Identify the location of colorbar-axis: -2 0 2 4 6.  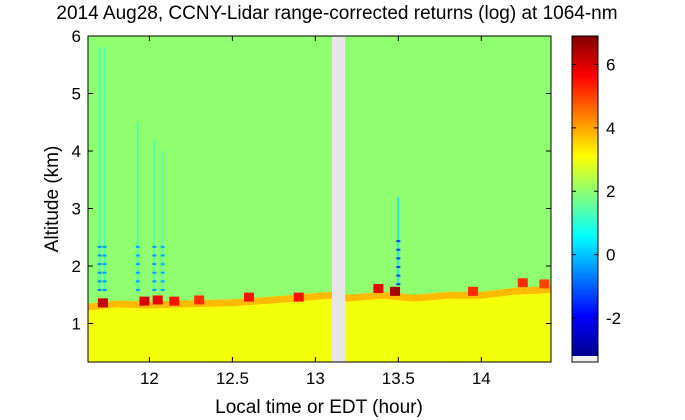
(596, 192).